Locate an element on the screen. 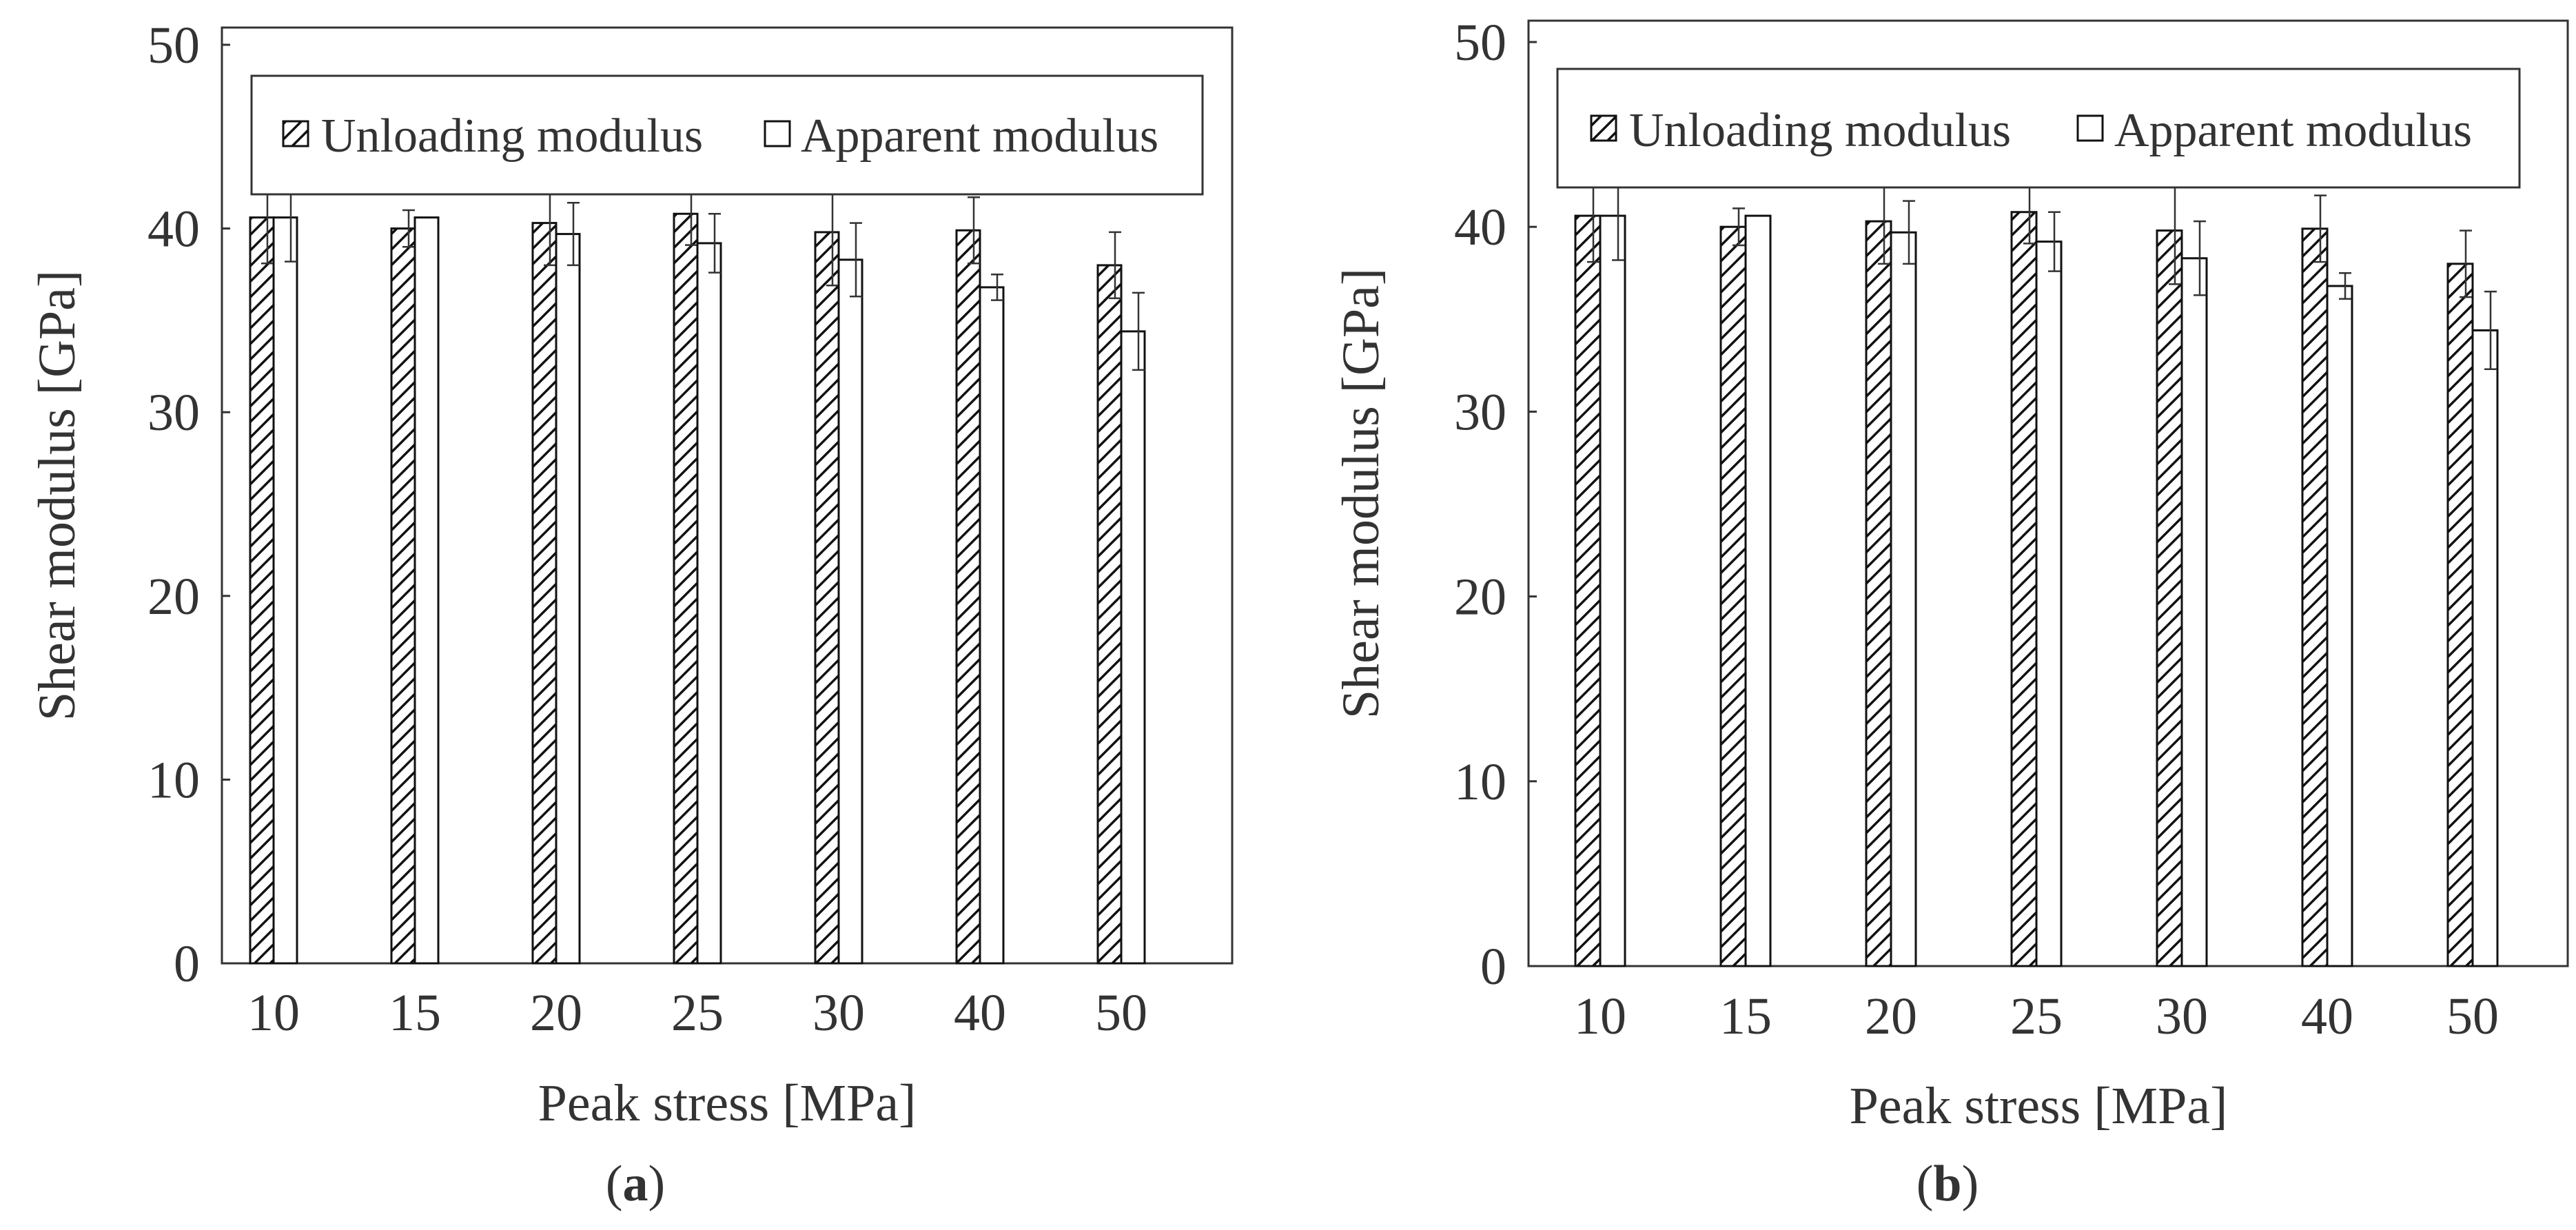 This screenshot has height=1230, width=2576. panel-label-b: b is located at coordinates (1947, 1184).